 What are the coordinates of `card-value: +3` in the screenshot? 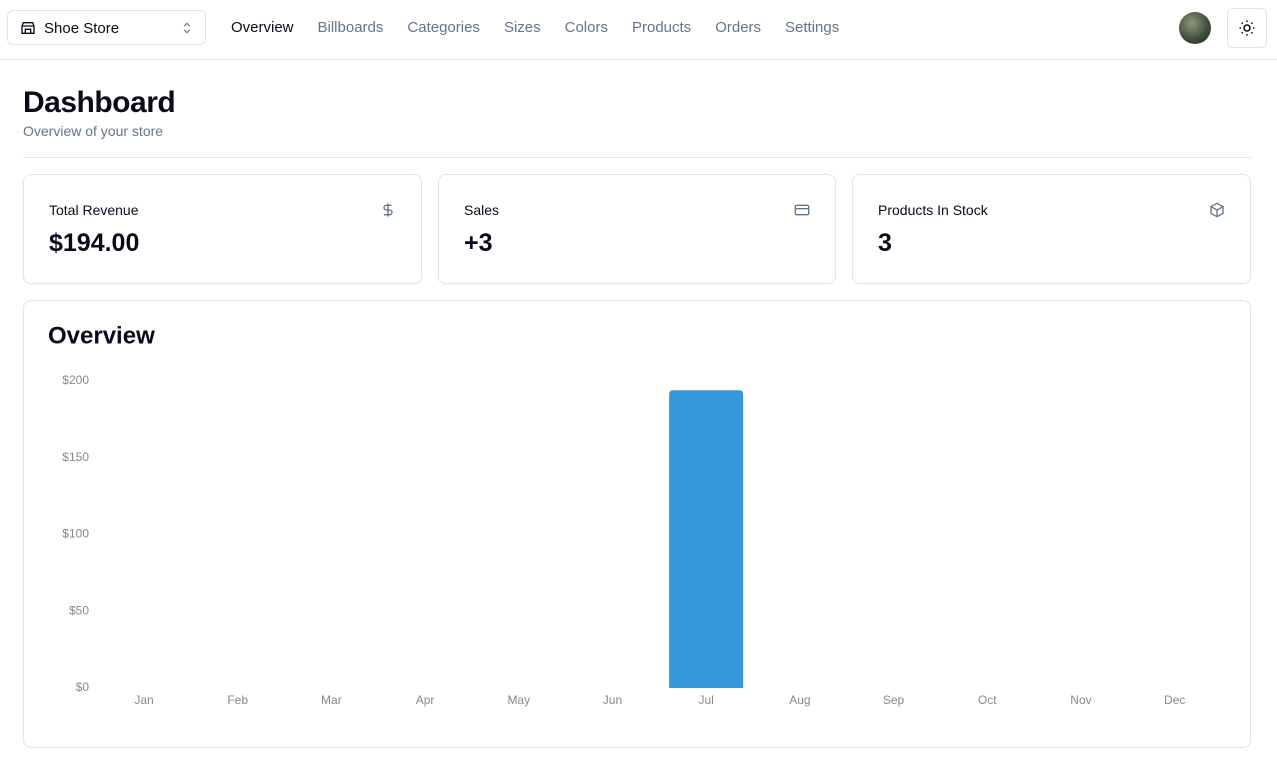 It's located at (478, 243).